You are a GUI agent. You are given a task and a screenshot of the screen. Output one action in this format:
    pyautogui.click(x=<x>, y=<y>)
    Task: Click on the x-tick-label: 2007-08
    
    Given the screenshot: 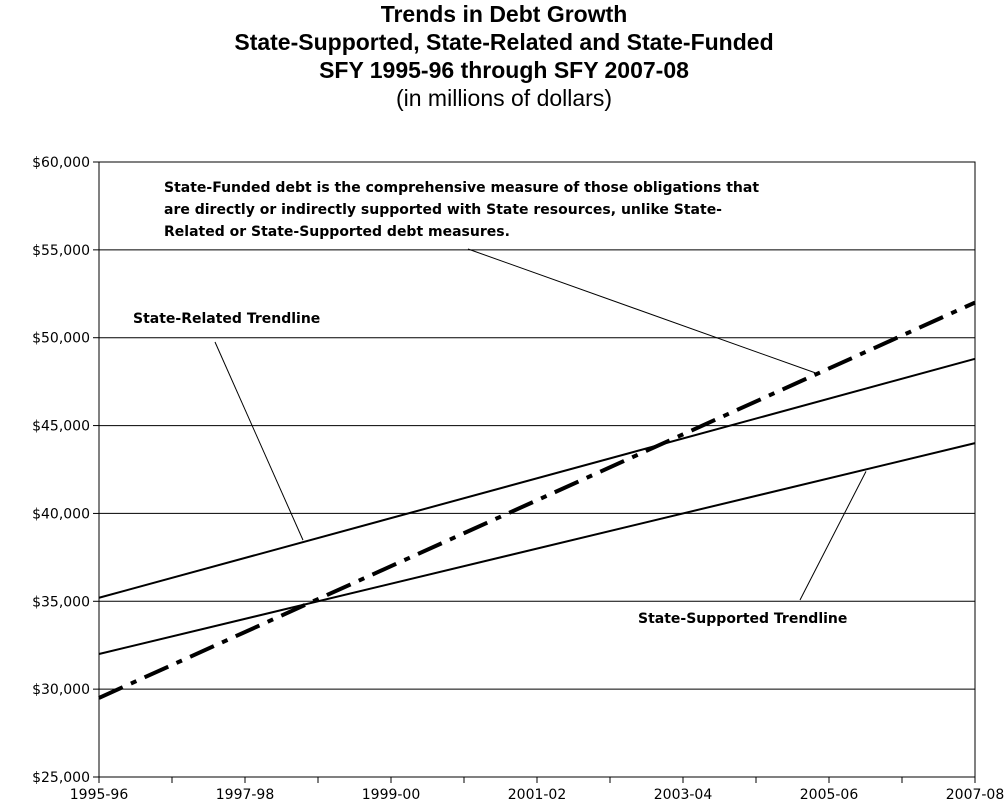 What is the action you would take?
    pyautogui.click(x=975, y=795)
    